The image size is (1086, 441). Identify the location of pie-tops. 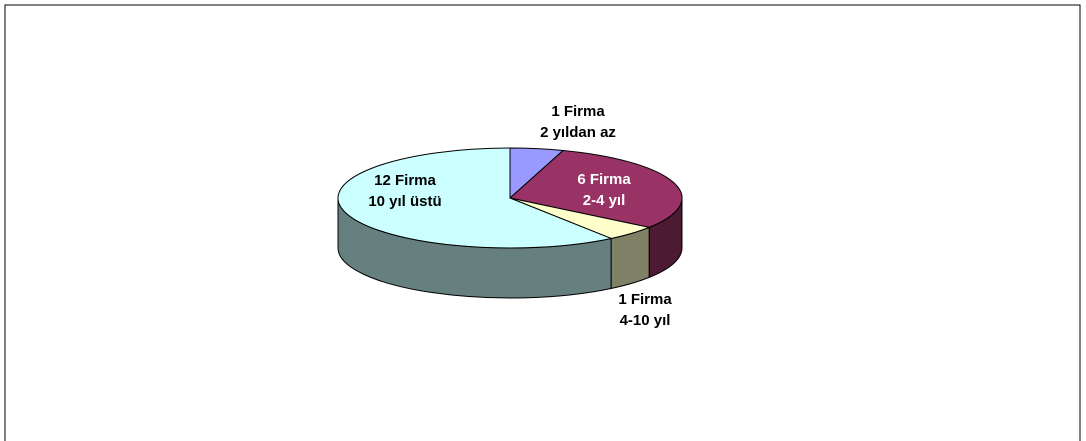
(510, 198).